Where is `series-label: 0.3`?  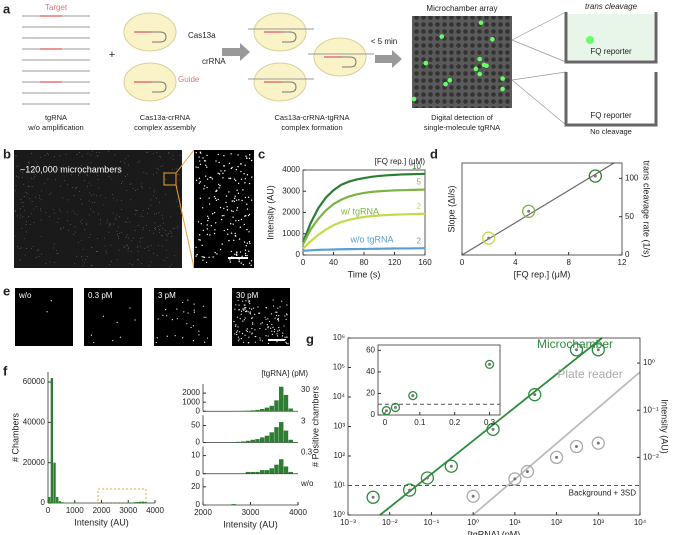
series-label: 0.3 is located at coordinates (307, 452).